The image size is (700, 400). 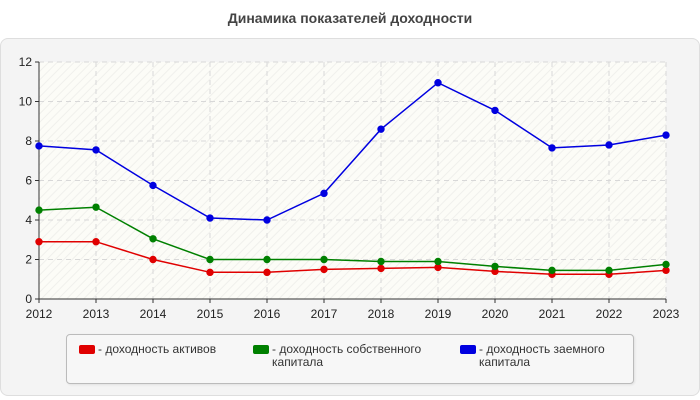 I want to click on legend-item-assets: - доходность активов, so click(x=163, y=349).